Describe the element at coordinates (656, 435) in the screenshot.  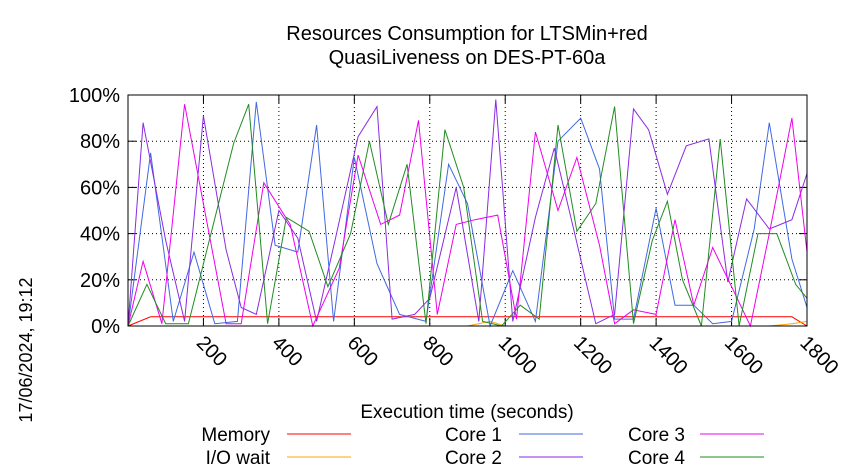
I see `legend-label-core-3: Core 3` at that location.